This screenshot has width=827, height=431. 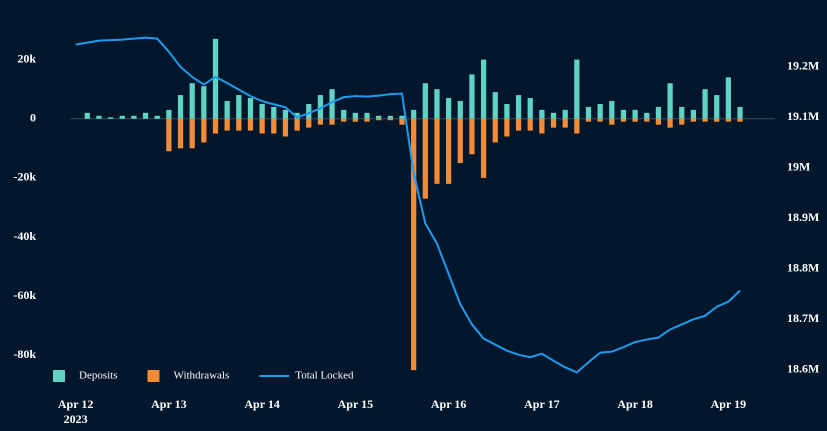 What do you see at coordinates (261, 404) in the screenshot?
I see `x-tick-label: Apr 14` at bounding box center [261, 404].